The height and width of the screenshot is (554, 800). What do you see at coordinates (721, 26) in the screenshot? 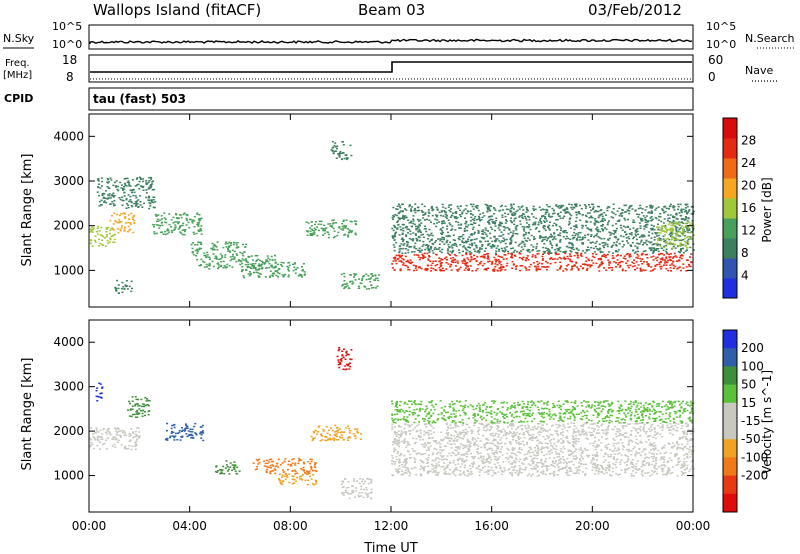
I see `nsearch-tick-hi: 10^5` at bounding box center [721, 26].